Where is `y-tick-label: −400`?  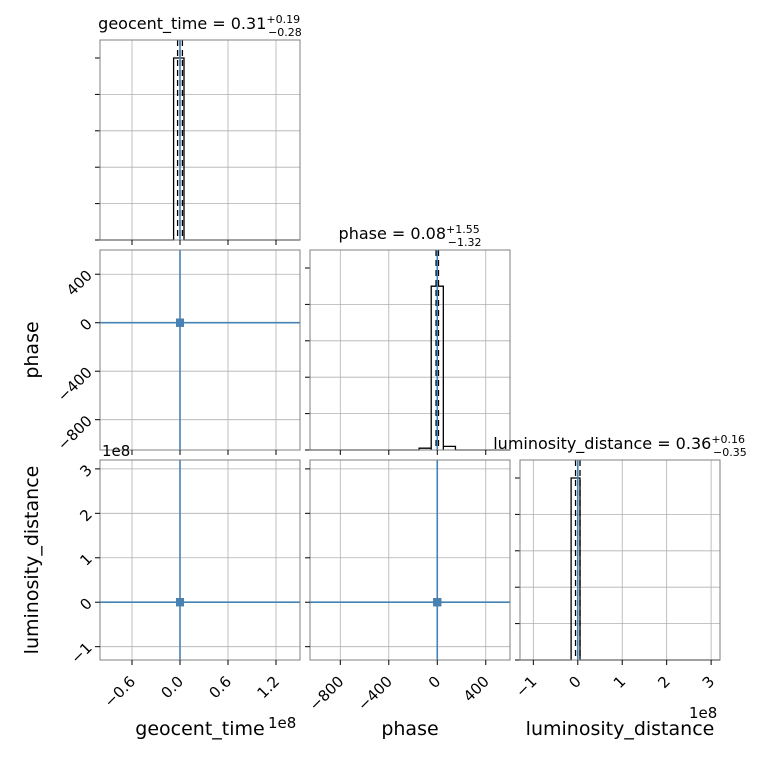 y-tick-label: −400 is located at coordinates (75, 384).